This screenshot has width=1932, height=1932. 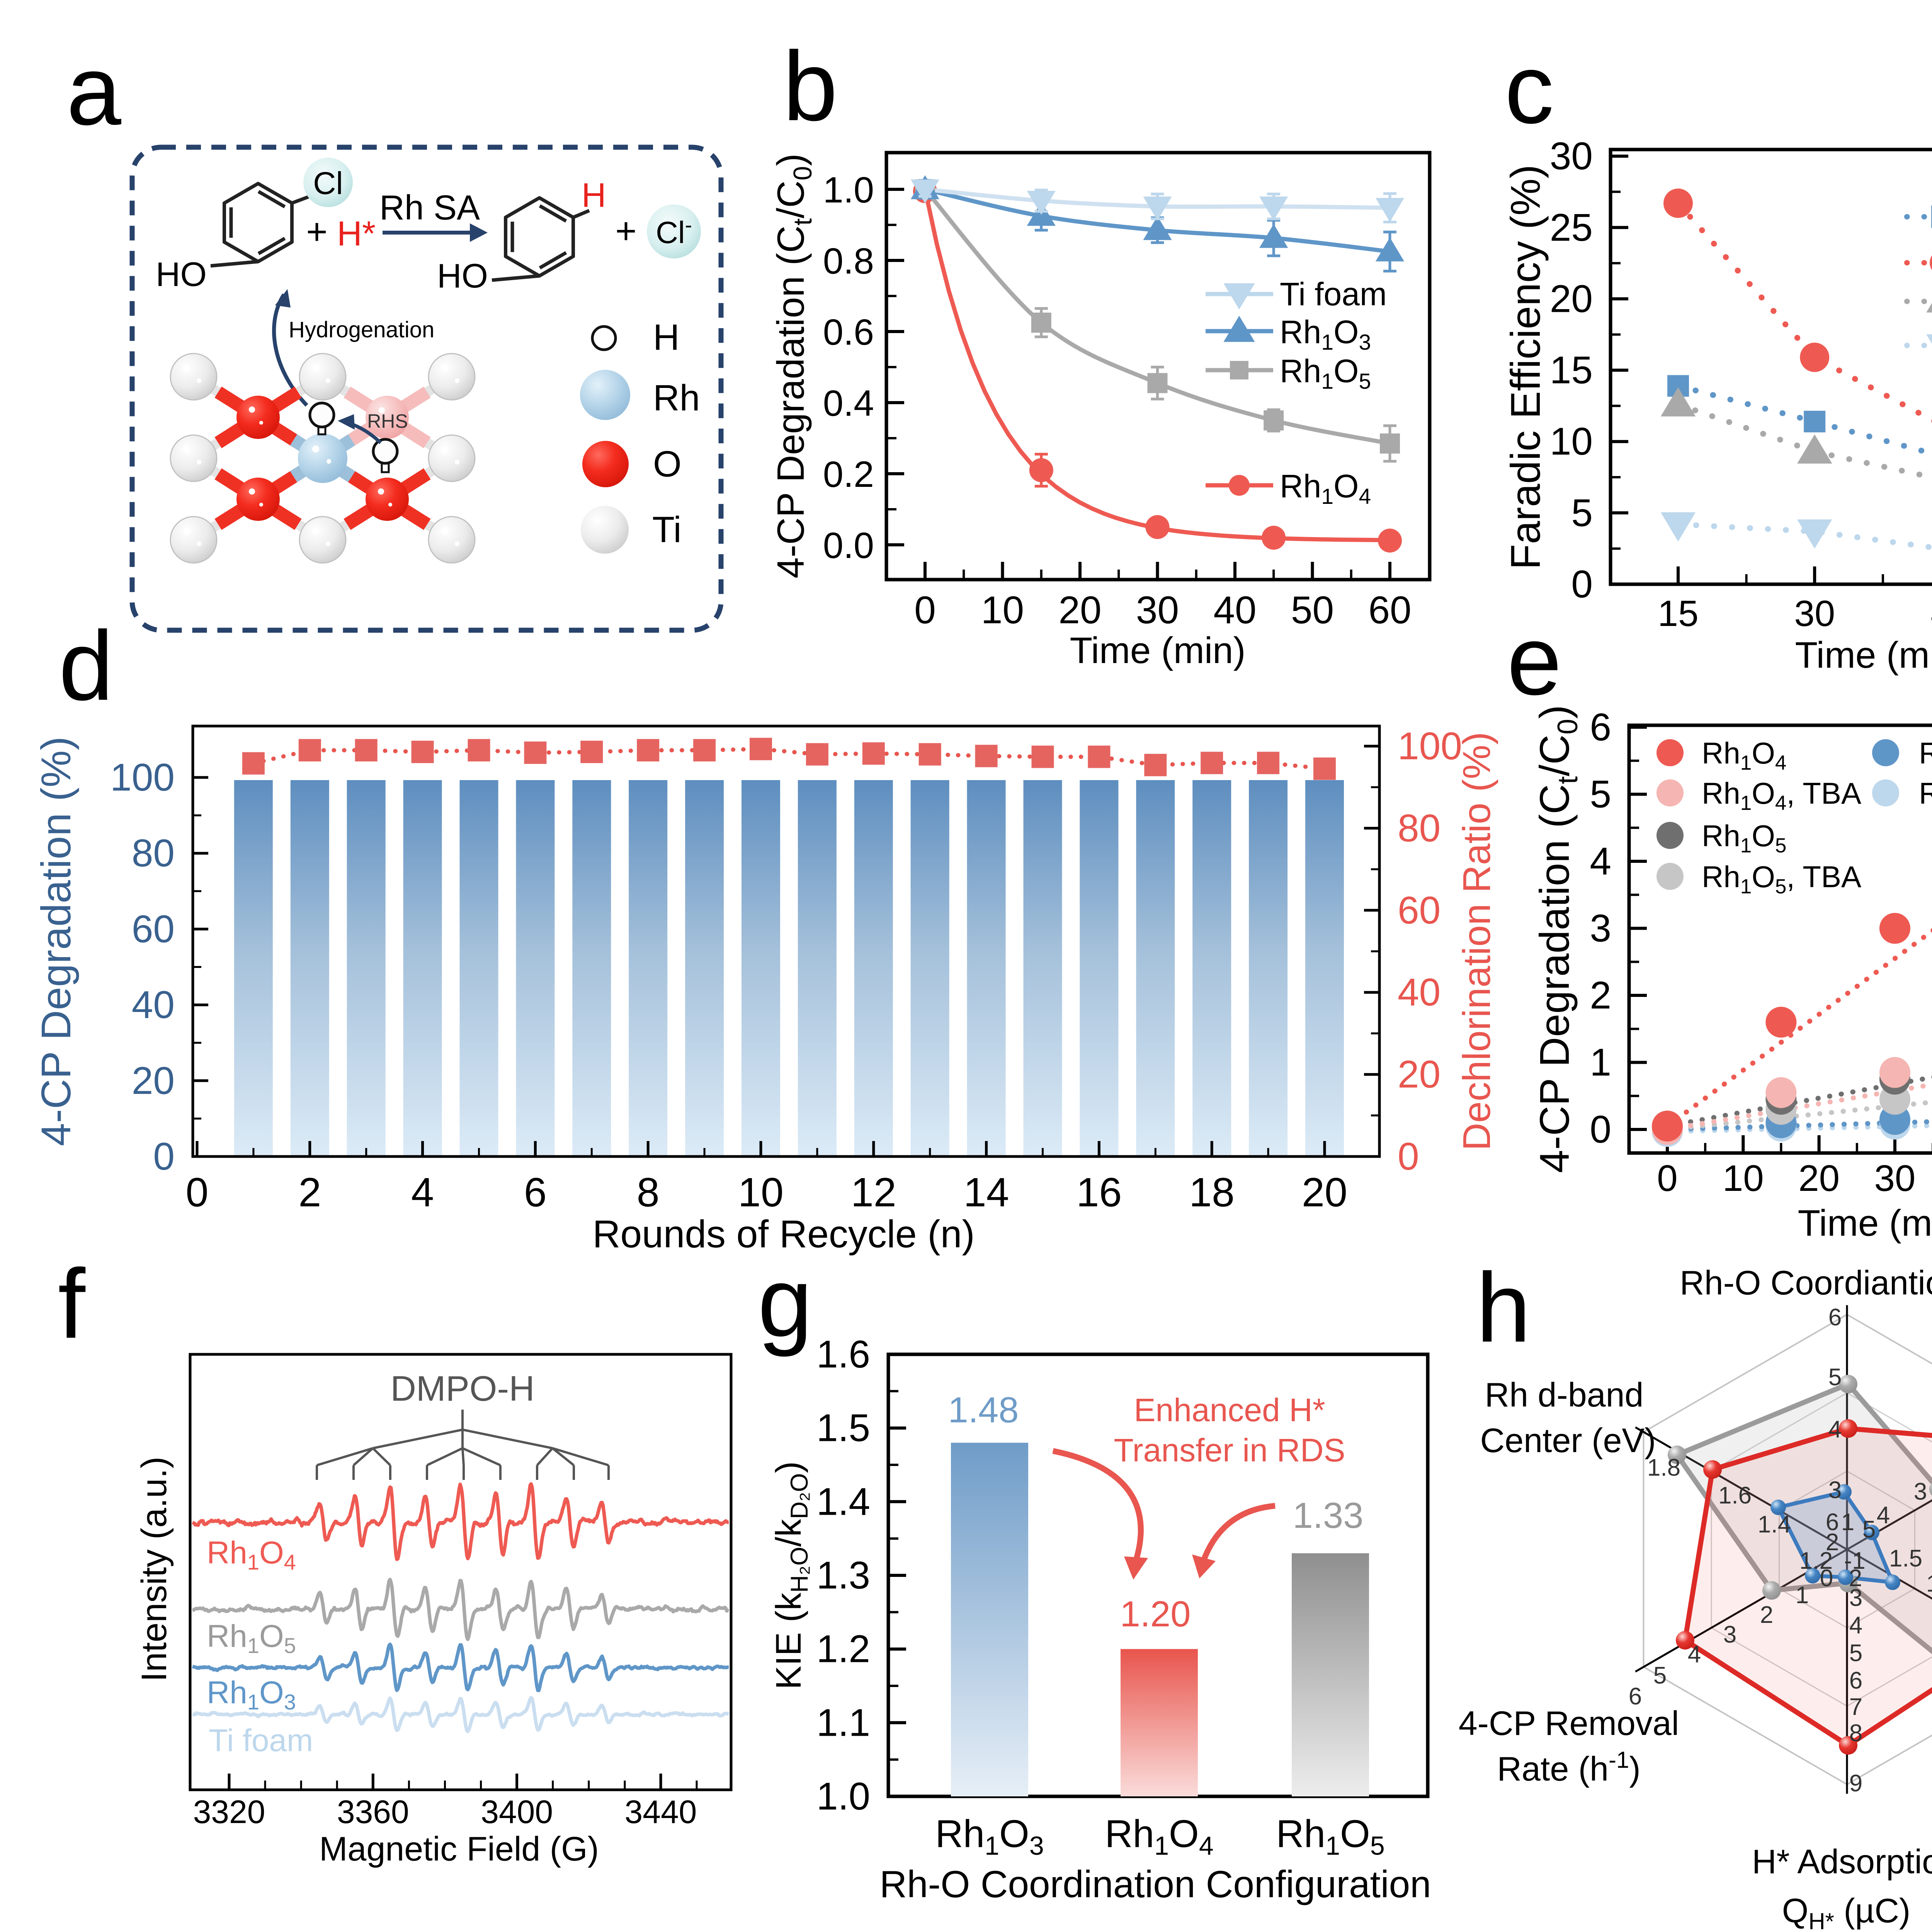 I want to click on svg-text: 1.3, so click(x=843, y=1575).